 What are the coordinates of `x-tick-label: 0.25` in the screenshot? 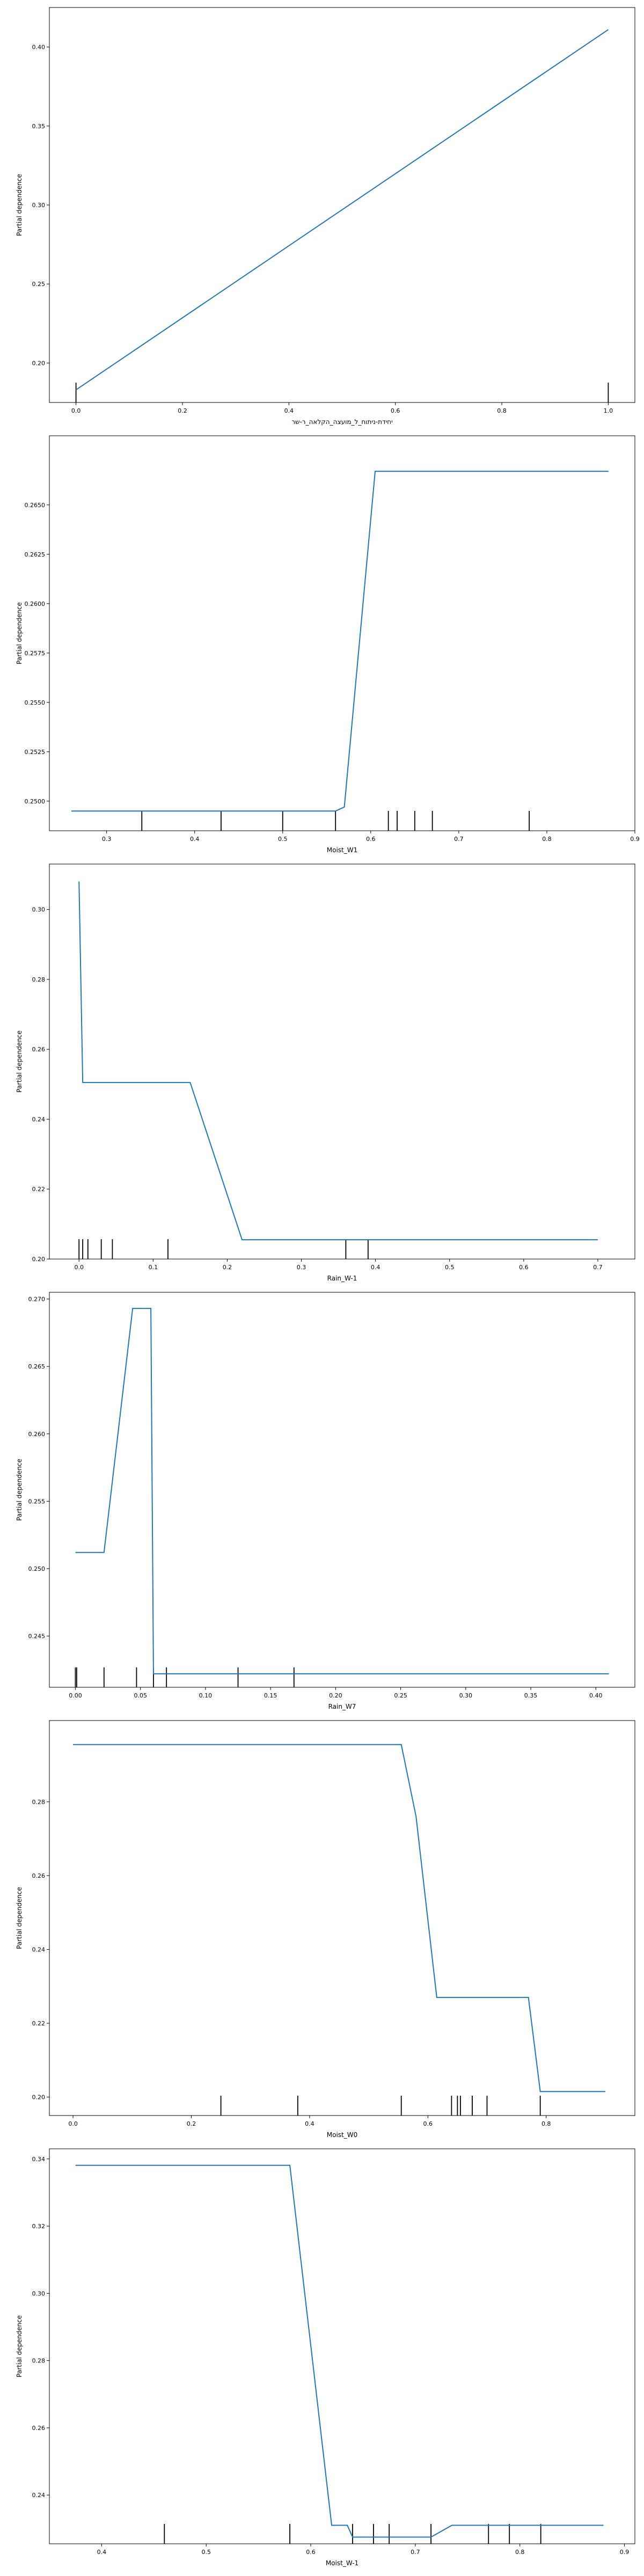 It's located at (400, 1695).